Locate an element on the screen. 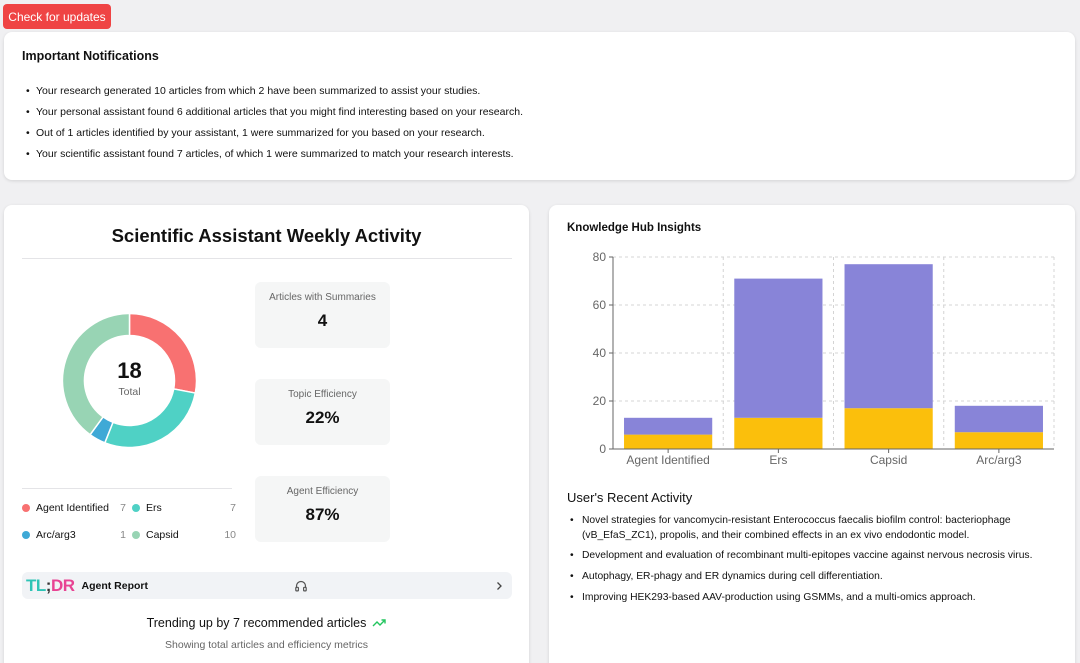 This screenshot has height=663, width=1080. legend-item-capsid: Capsid 10 is located at coordinates (184, 535).